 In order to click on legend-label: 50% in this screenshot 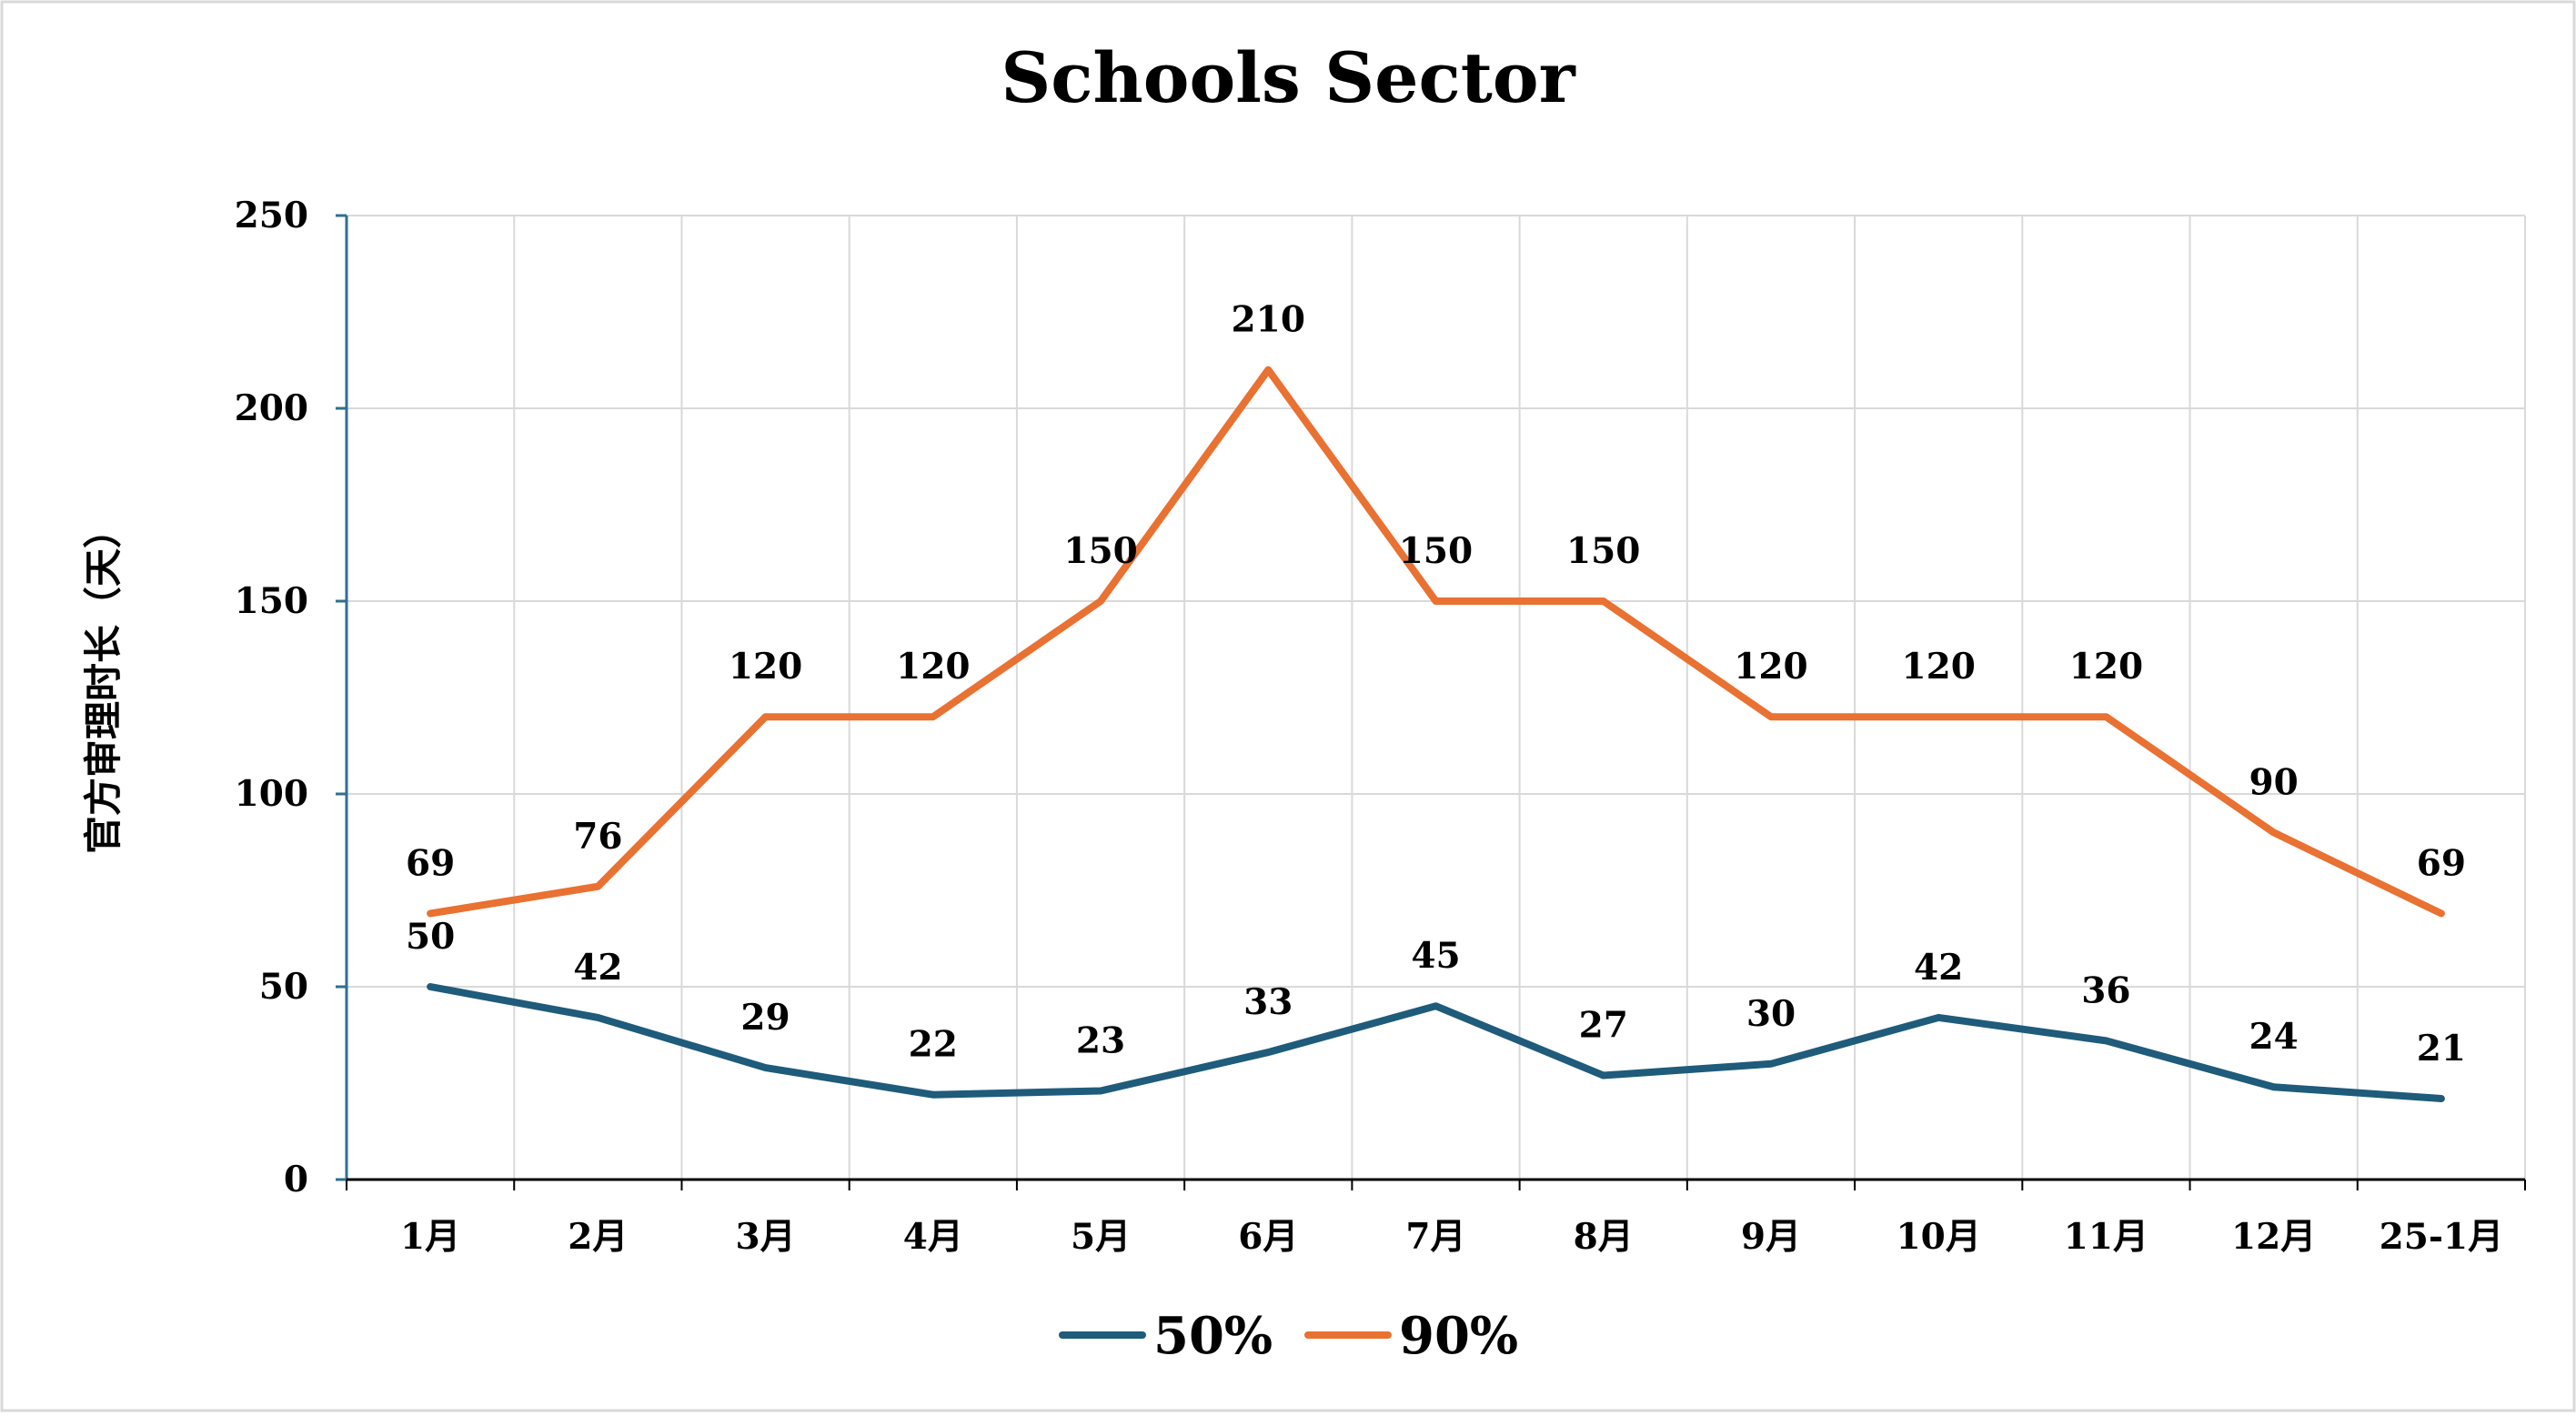, I will do `click(1213, 1336)`.